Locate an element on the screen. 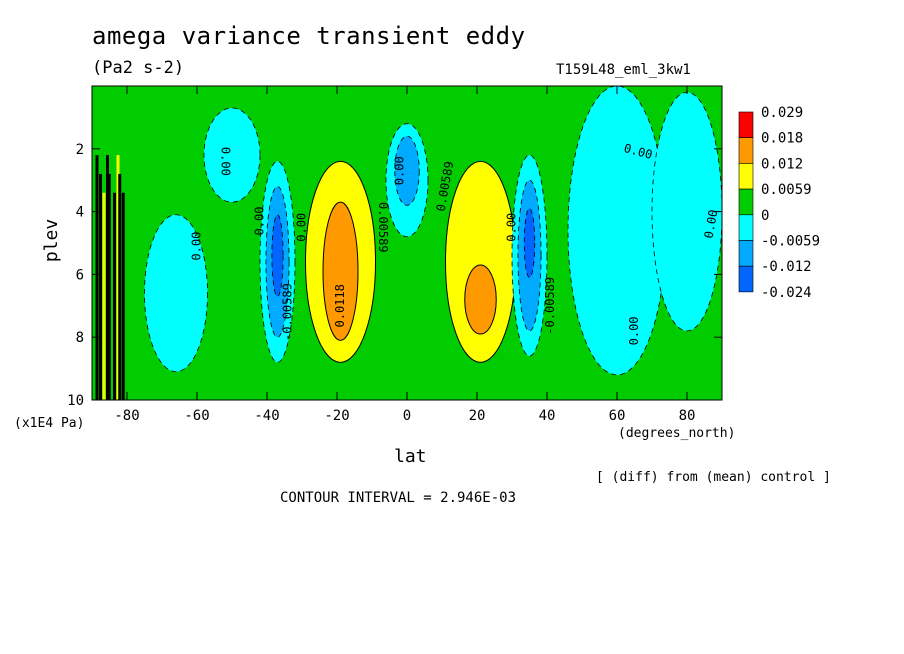  x-tick-label: -40 is located at coordinates (266, 416).